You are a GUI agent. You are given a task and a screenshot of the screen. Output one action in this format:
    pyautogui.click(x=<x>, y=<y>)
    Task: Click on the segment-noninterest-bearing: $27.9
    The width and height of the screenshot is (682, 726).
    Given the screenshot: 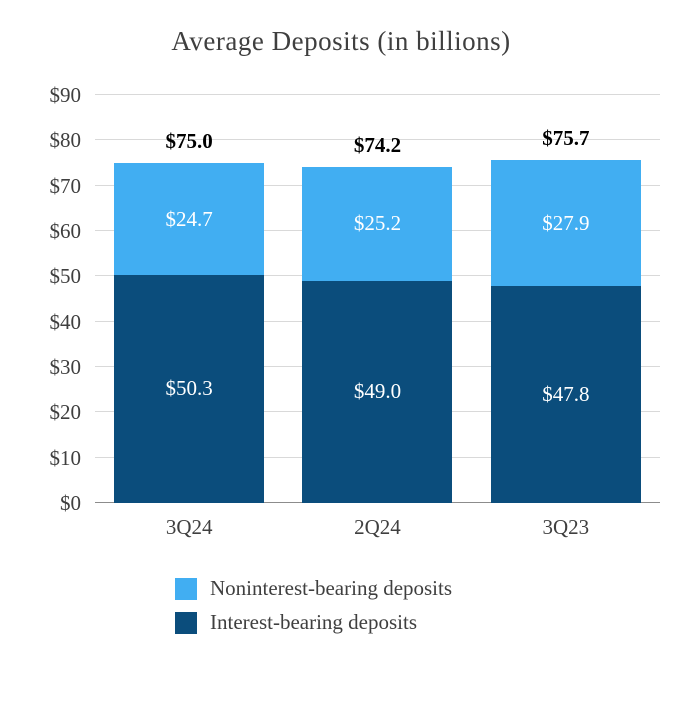 What is the action you would take?
    pyautogui.click(x=565, y=223)
    